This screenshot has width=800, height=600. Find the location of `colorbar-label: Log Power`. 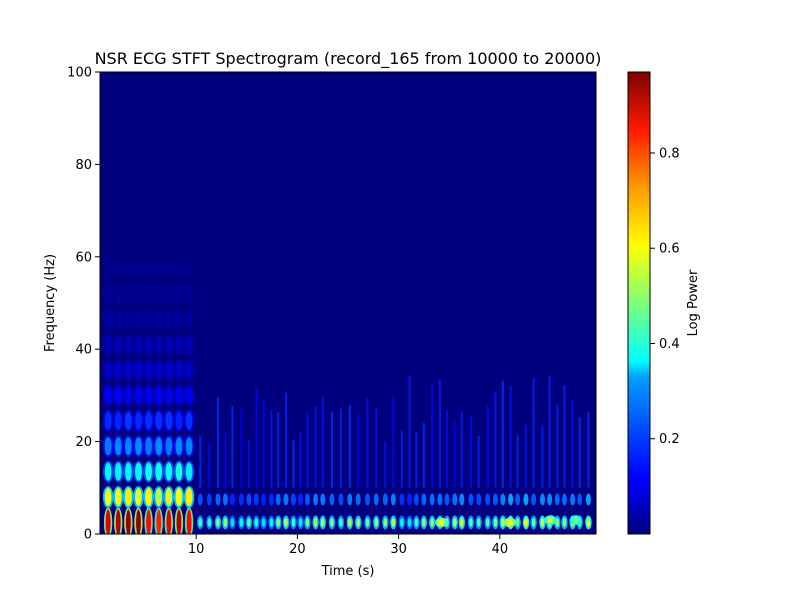

colorbar-label: Log Power is located at coordinates (693, 302).